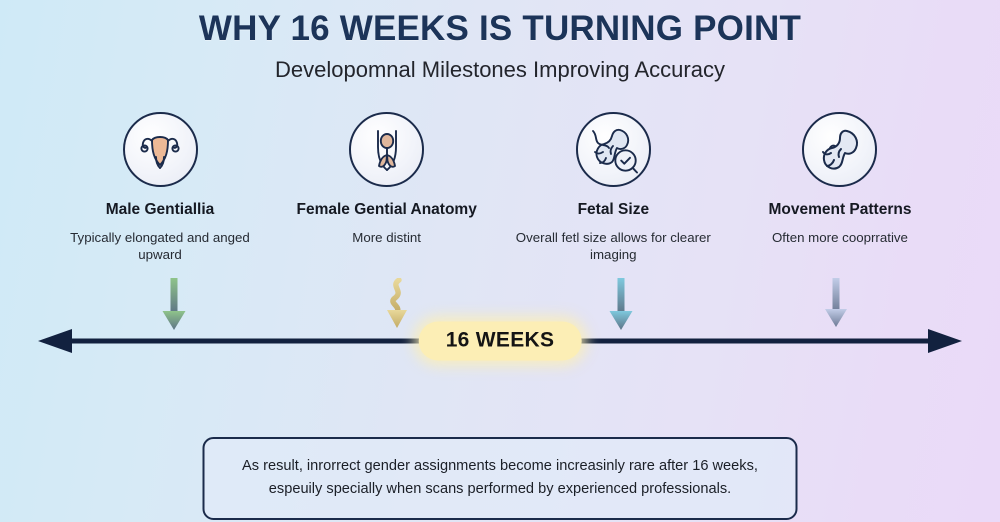 The height and width of the screenshot is (522, 1000). What do you see at coordinates (500, 305) in the screenshot?
I see `milestone-arrows` at bounding box center [500, 305].